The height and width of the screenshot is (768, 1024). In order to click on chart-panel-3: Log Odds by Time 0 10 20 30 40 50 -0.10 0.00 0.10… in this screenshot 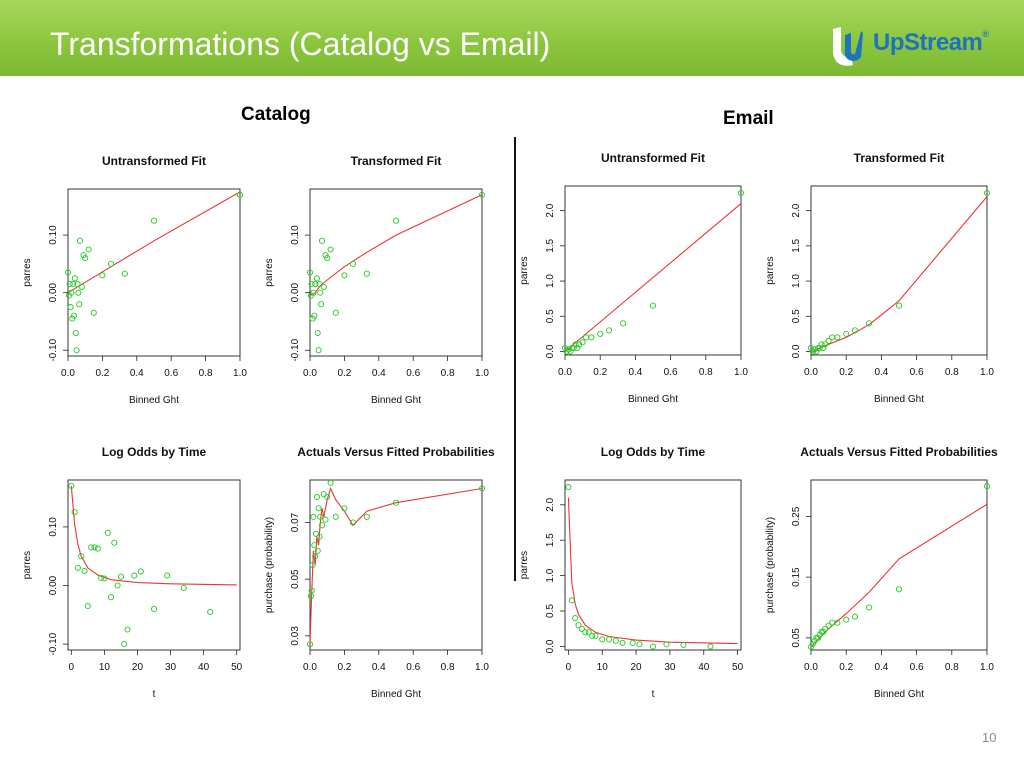, I will do `click(132, 572)`.